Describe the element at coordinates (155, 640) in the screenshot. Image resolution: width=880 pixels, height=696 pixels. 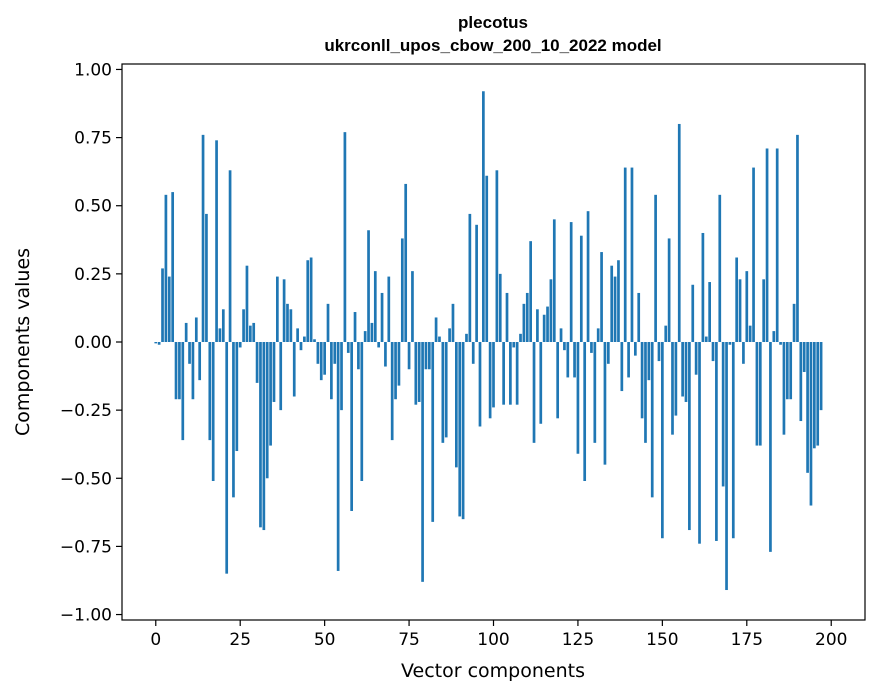
I see `x-tick-label: 0` at that location.